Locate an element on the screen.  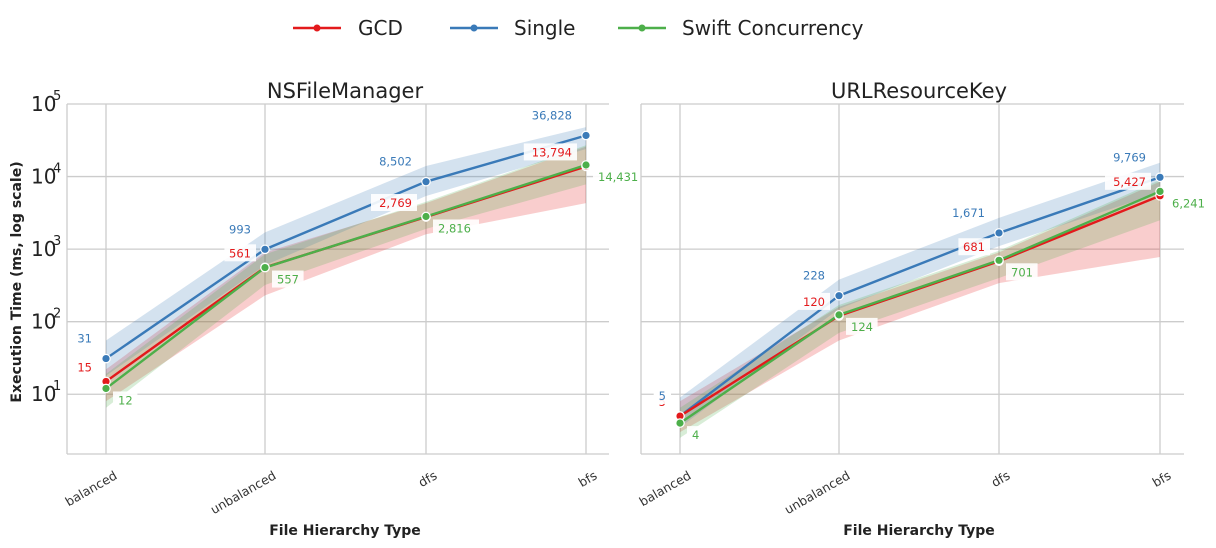
y-tick-10000: 10⁴ is located at coordinates (46, 175).